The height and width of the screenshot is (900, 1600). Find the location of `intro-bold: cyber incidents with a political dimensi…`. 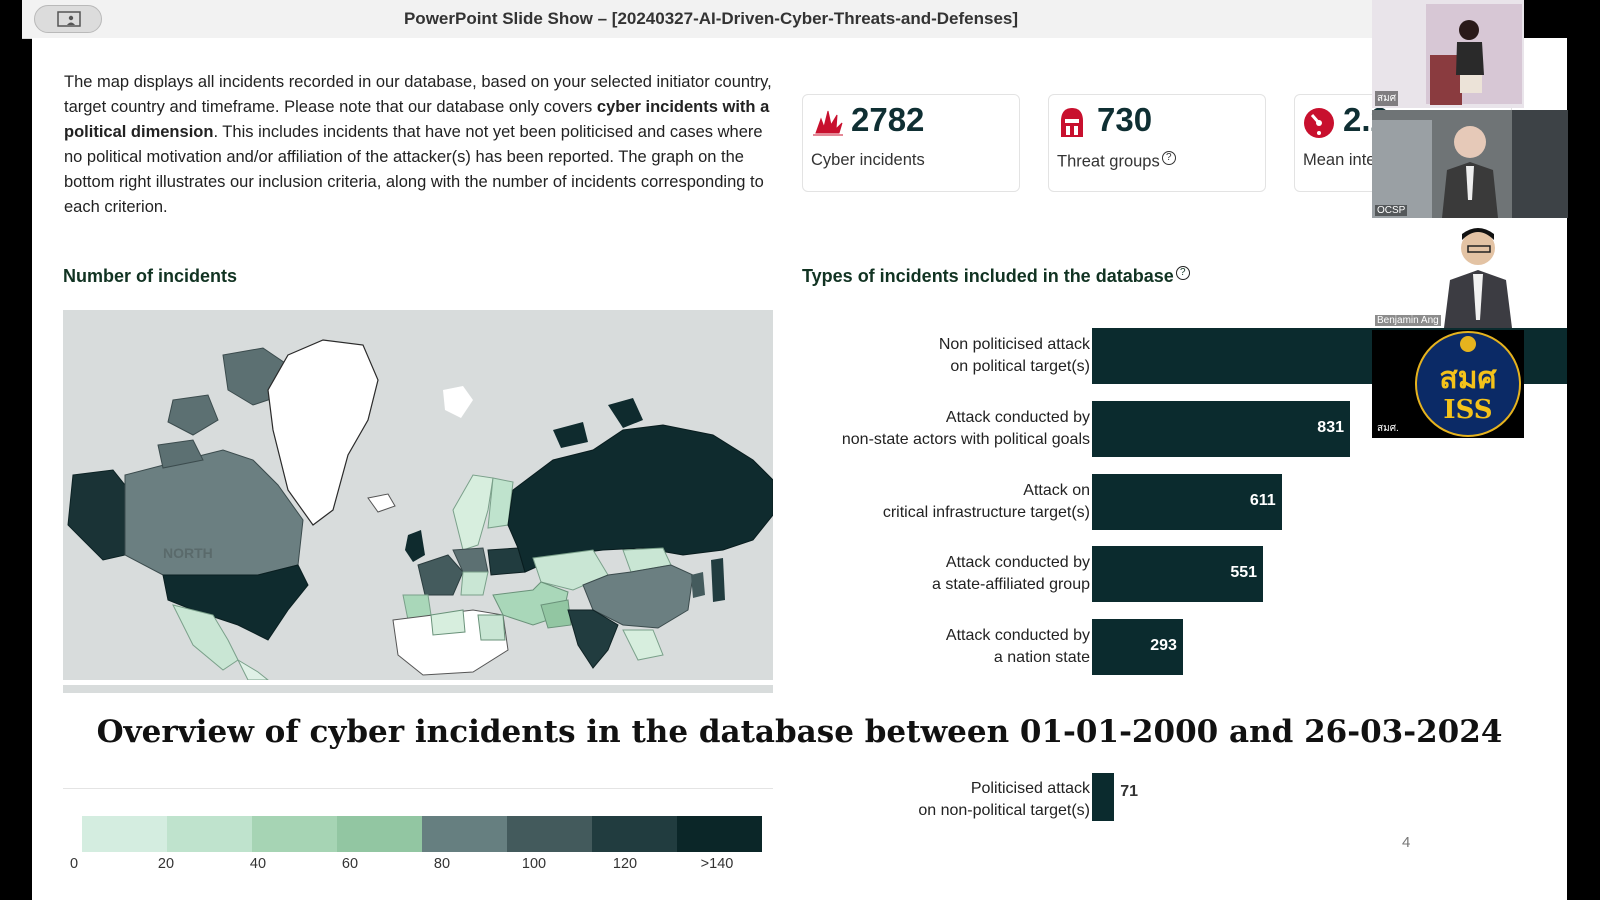

intro-bold: cyber incidents with a political dimensi… is located at coordinates (417, 119).